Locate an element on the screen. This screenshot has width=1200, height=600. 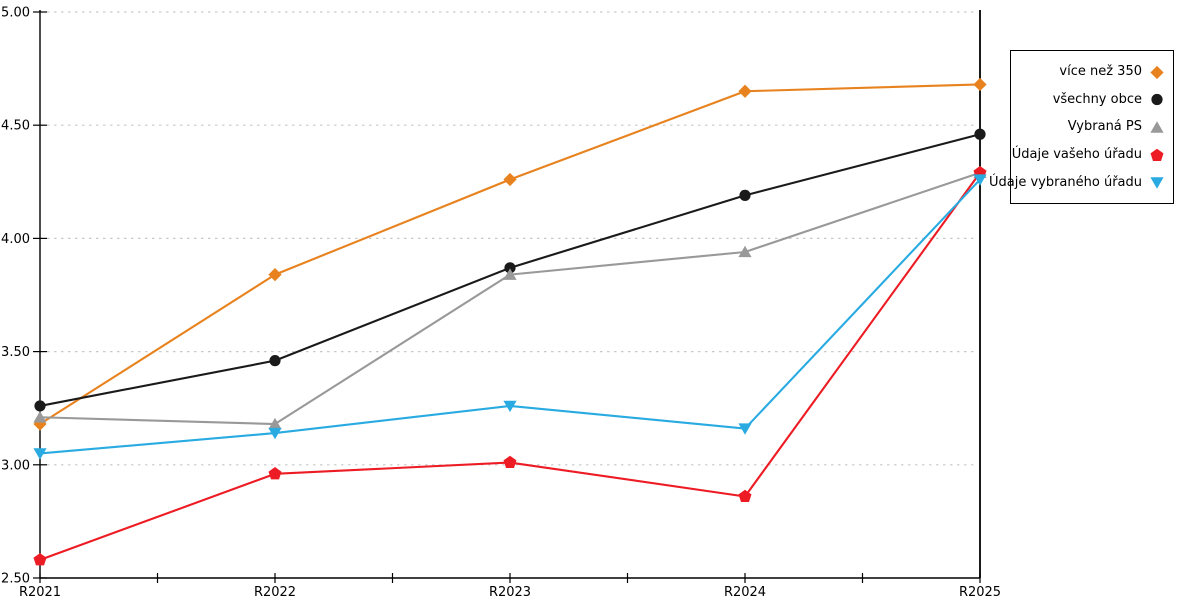
circle-icon is located at coordinates (1157, 100).